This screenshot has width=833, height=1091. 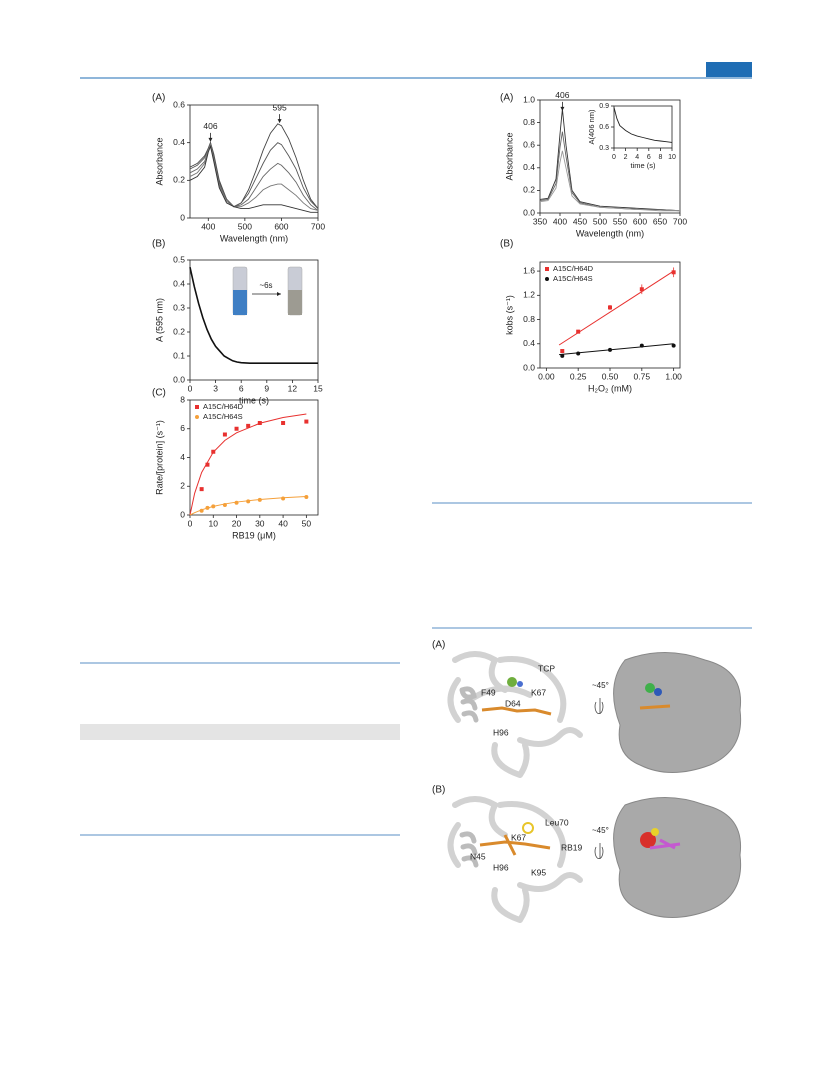 I want to click on legend-label: A15C/H64S, so click(x=223, y=416).